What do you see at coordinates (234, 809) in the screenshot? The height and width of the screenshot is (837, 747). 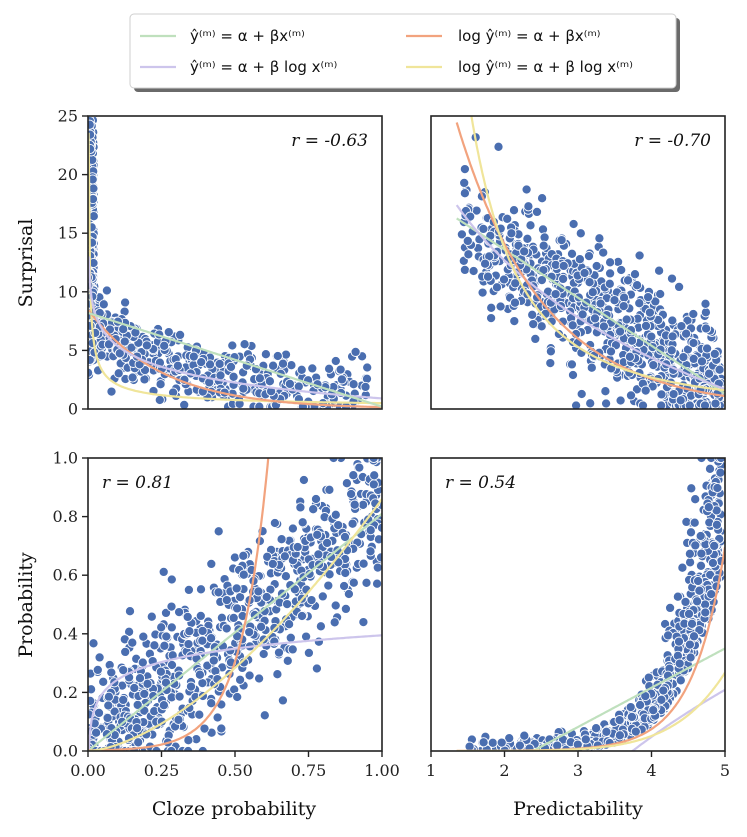 I see `x-axis-label-cloze: Cloze probability` at bounding box center [234, 809].